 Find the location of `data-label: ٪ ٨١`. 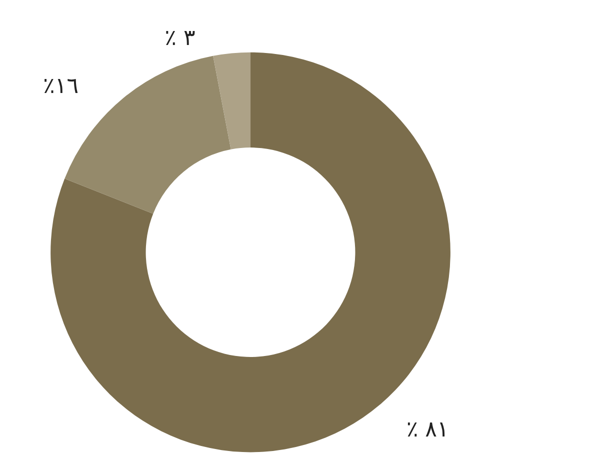

data-label: ٪ ٨١ is located at coordinates (427, 430).